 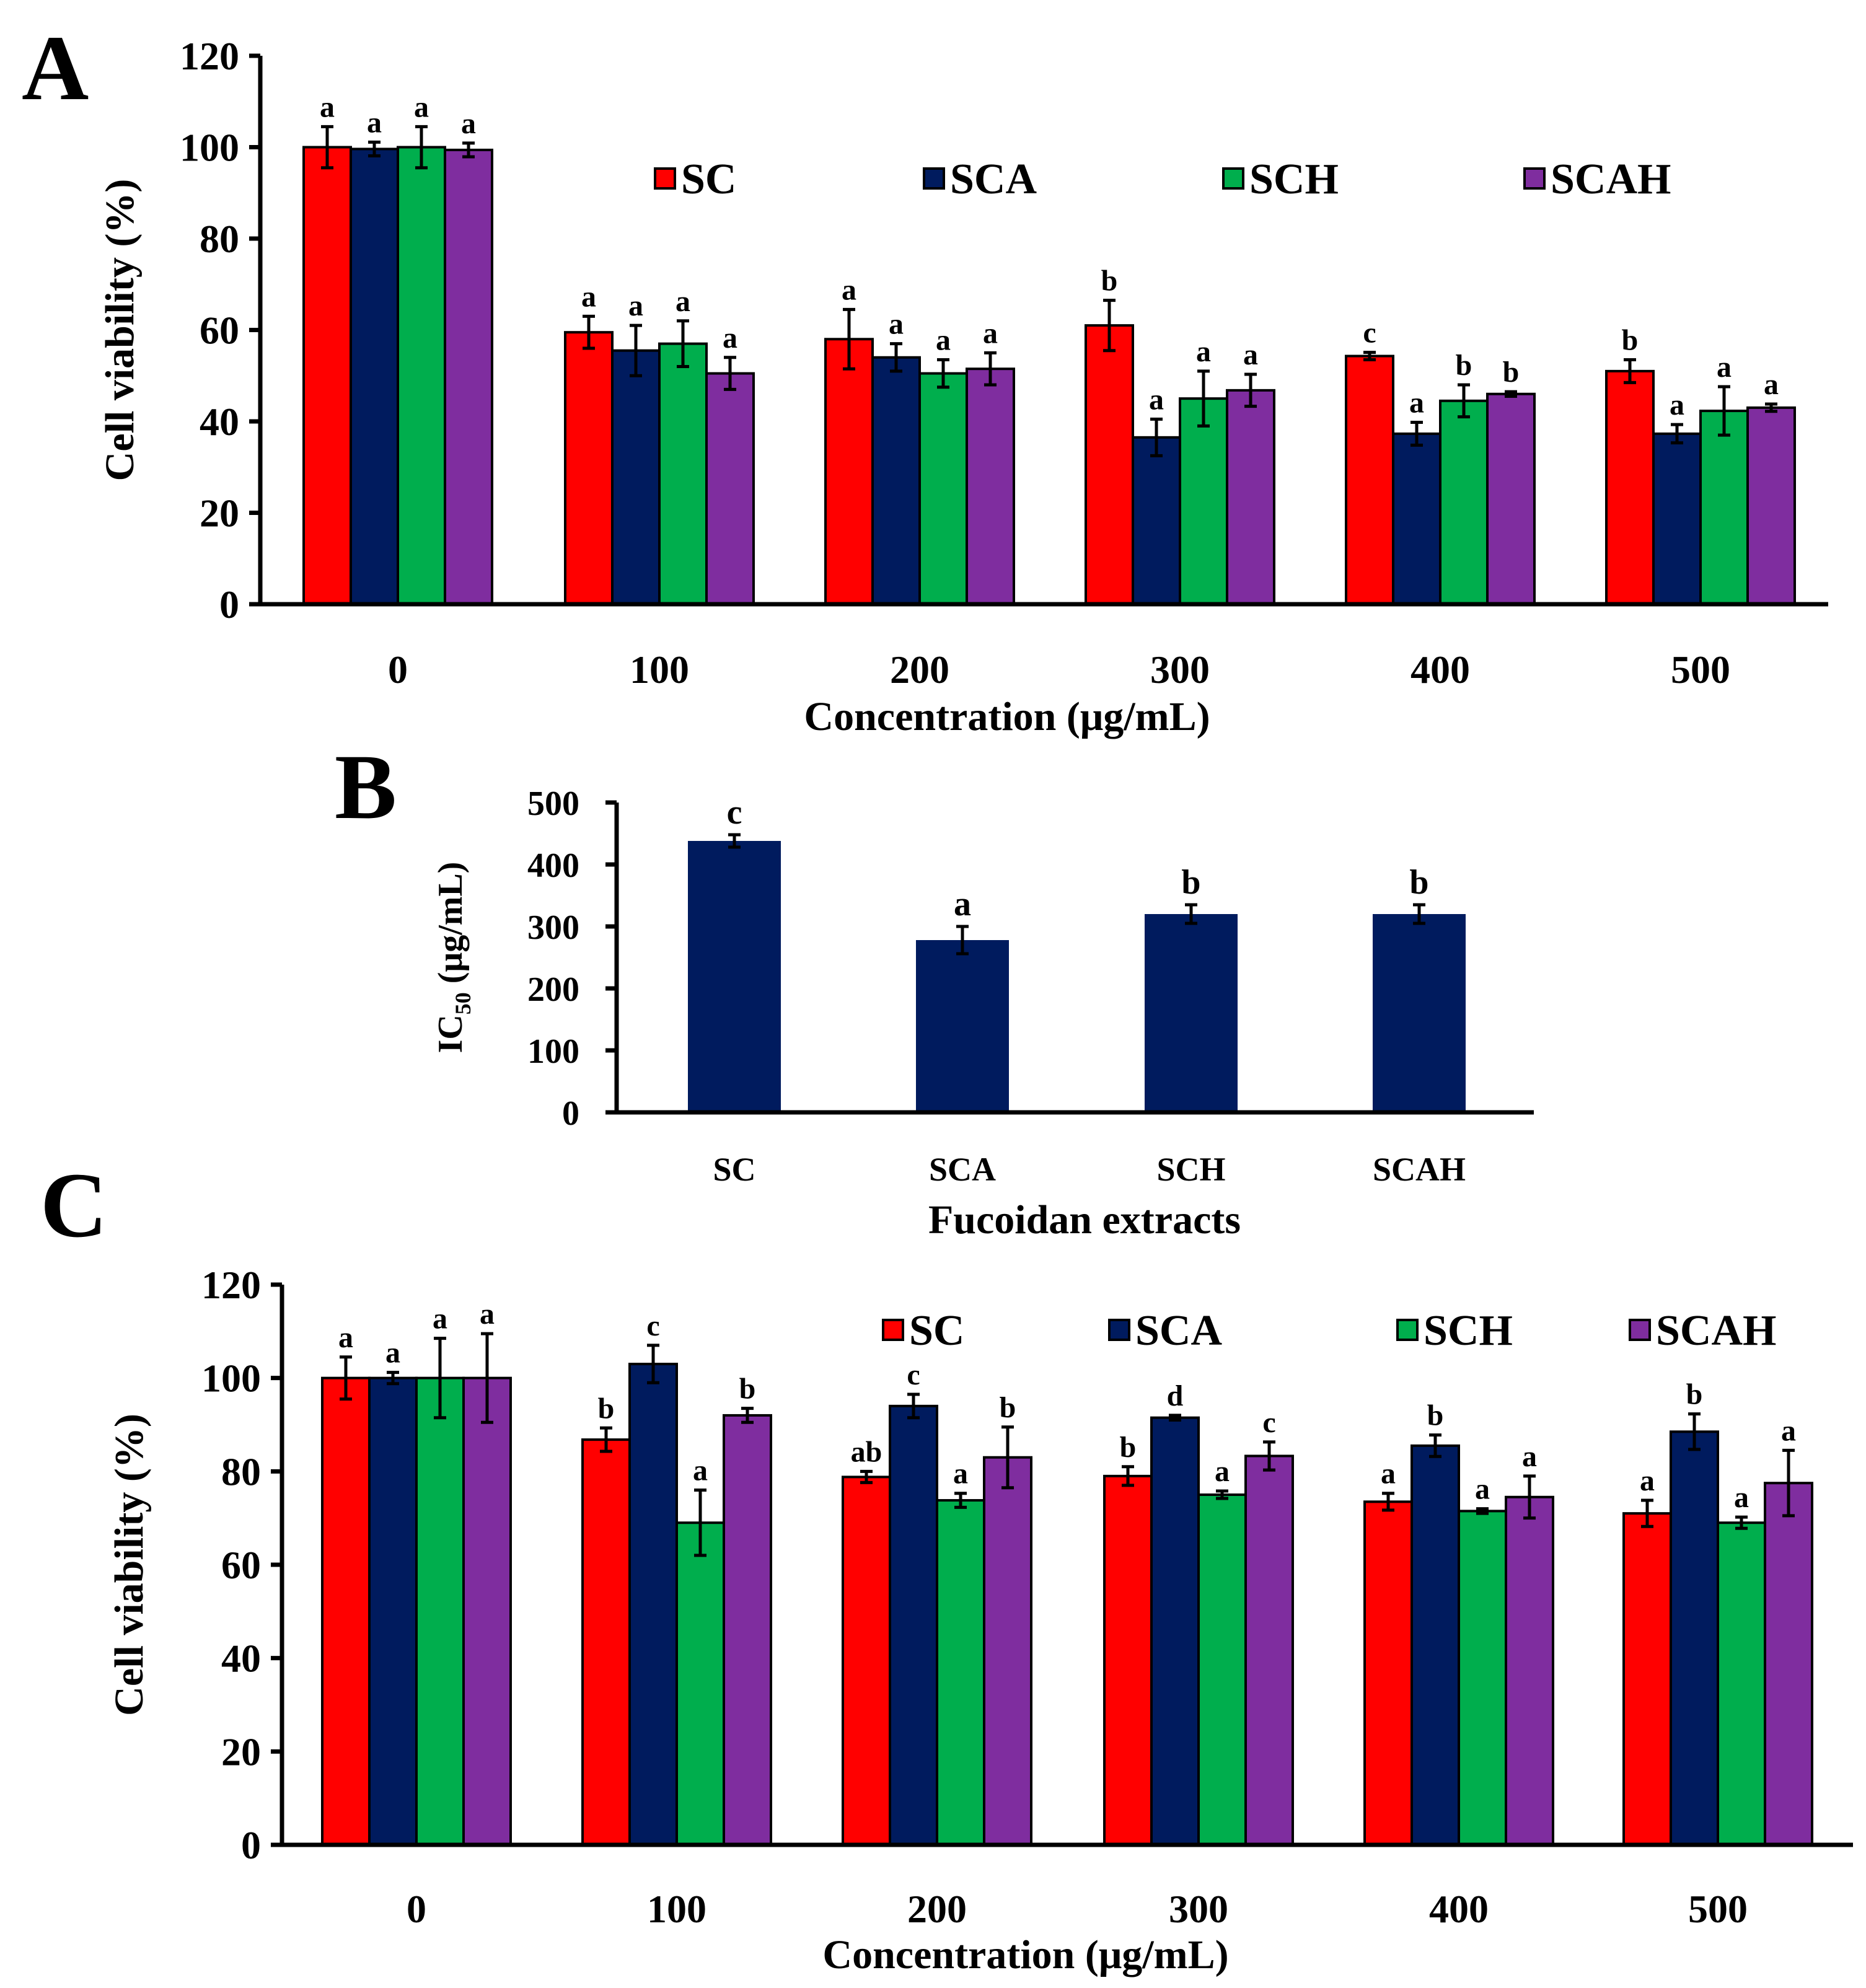 What do you see at coordinates (366, 787) in the screenshot?
I see `panel-letter-b: B` at bounding box center [366, 787].